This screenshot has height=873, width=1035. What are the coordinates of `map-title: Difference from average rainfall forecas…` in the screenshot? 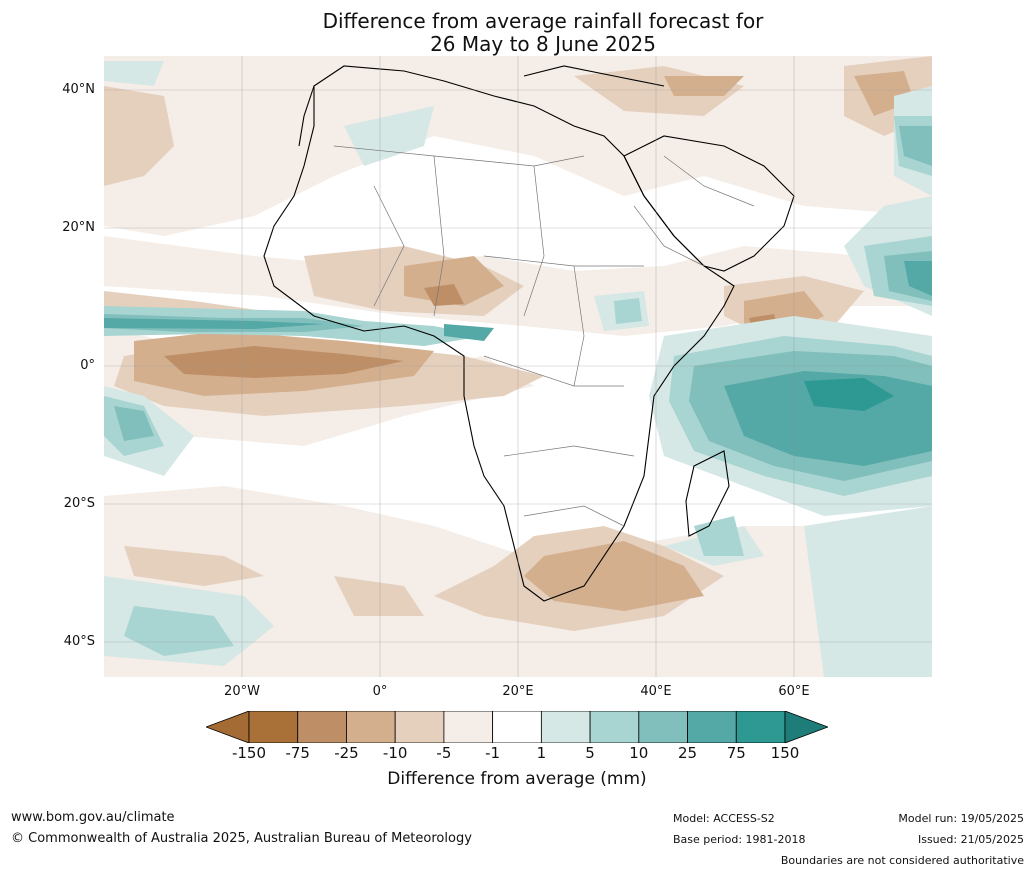 It's located at (517, 33).